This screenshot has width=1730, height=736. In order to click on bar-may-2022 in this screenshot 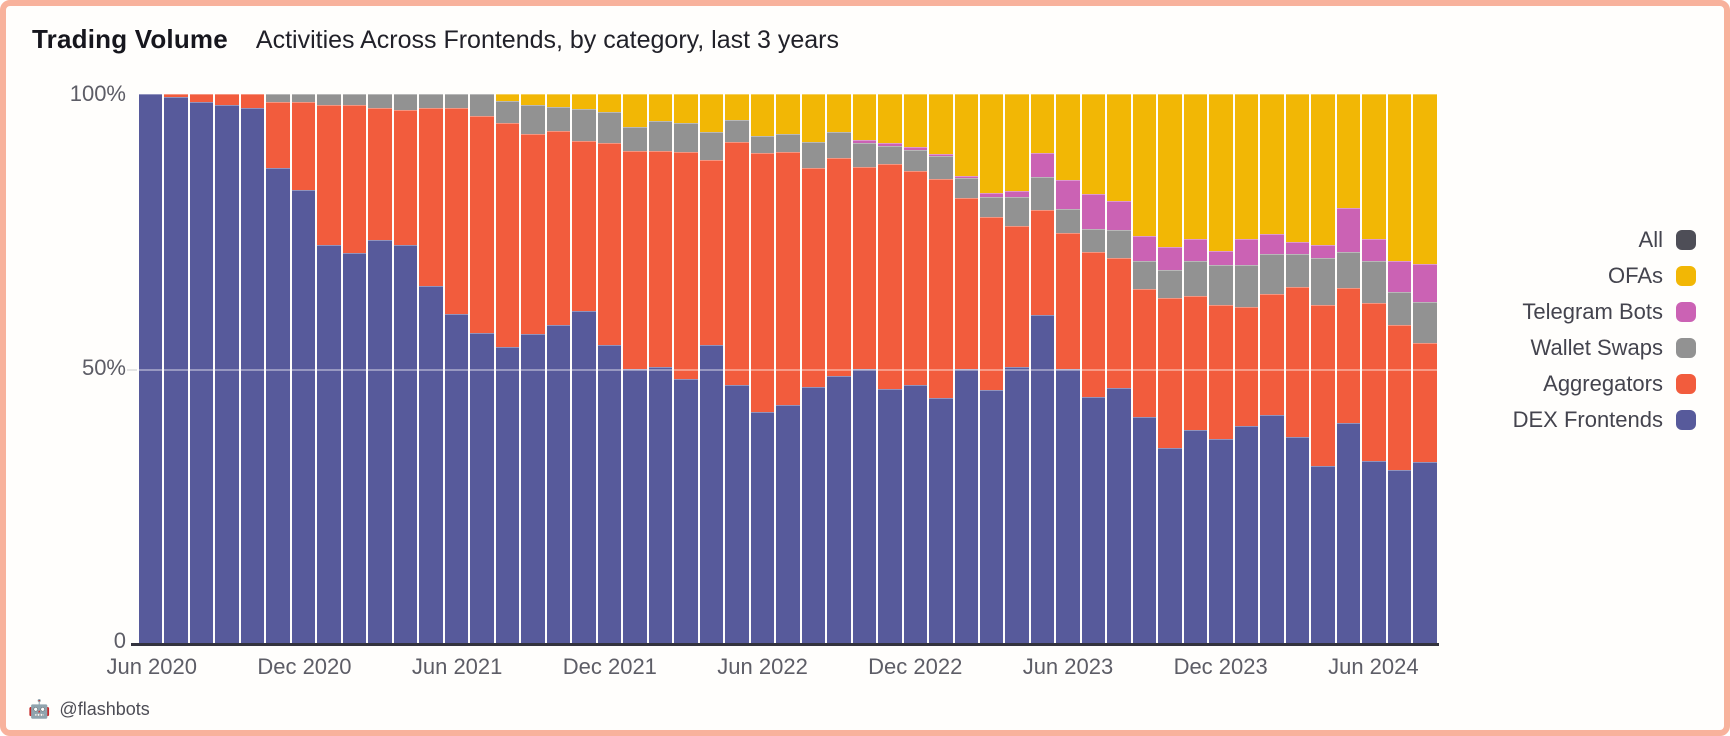, I will do `click(737, 368)`.